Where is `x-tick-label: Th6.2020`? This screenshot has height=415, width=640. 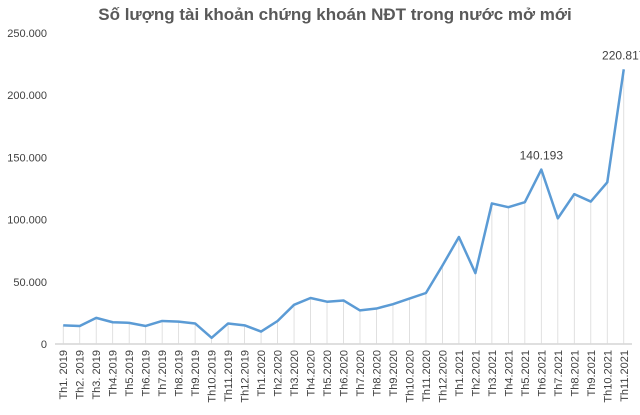 x-tick-label: Th6.2020 is located at coordinates (345, 373).